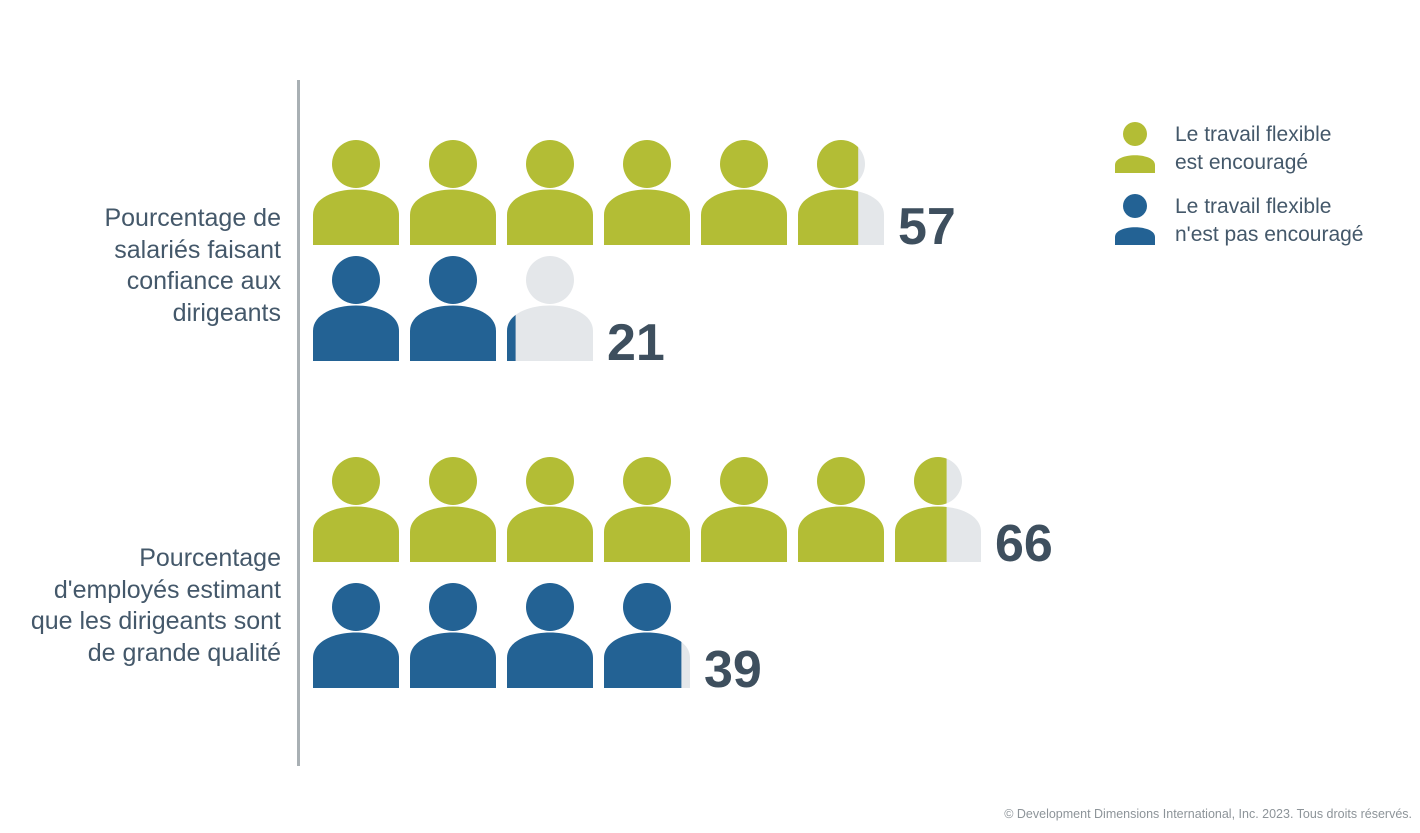 Image resolution: width=1420 pixels, height=833 pixels. I want to click on legend-label-encouraged-line-1: Le travail flexible, so click(1253, 134).